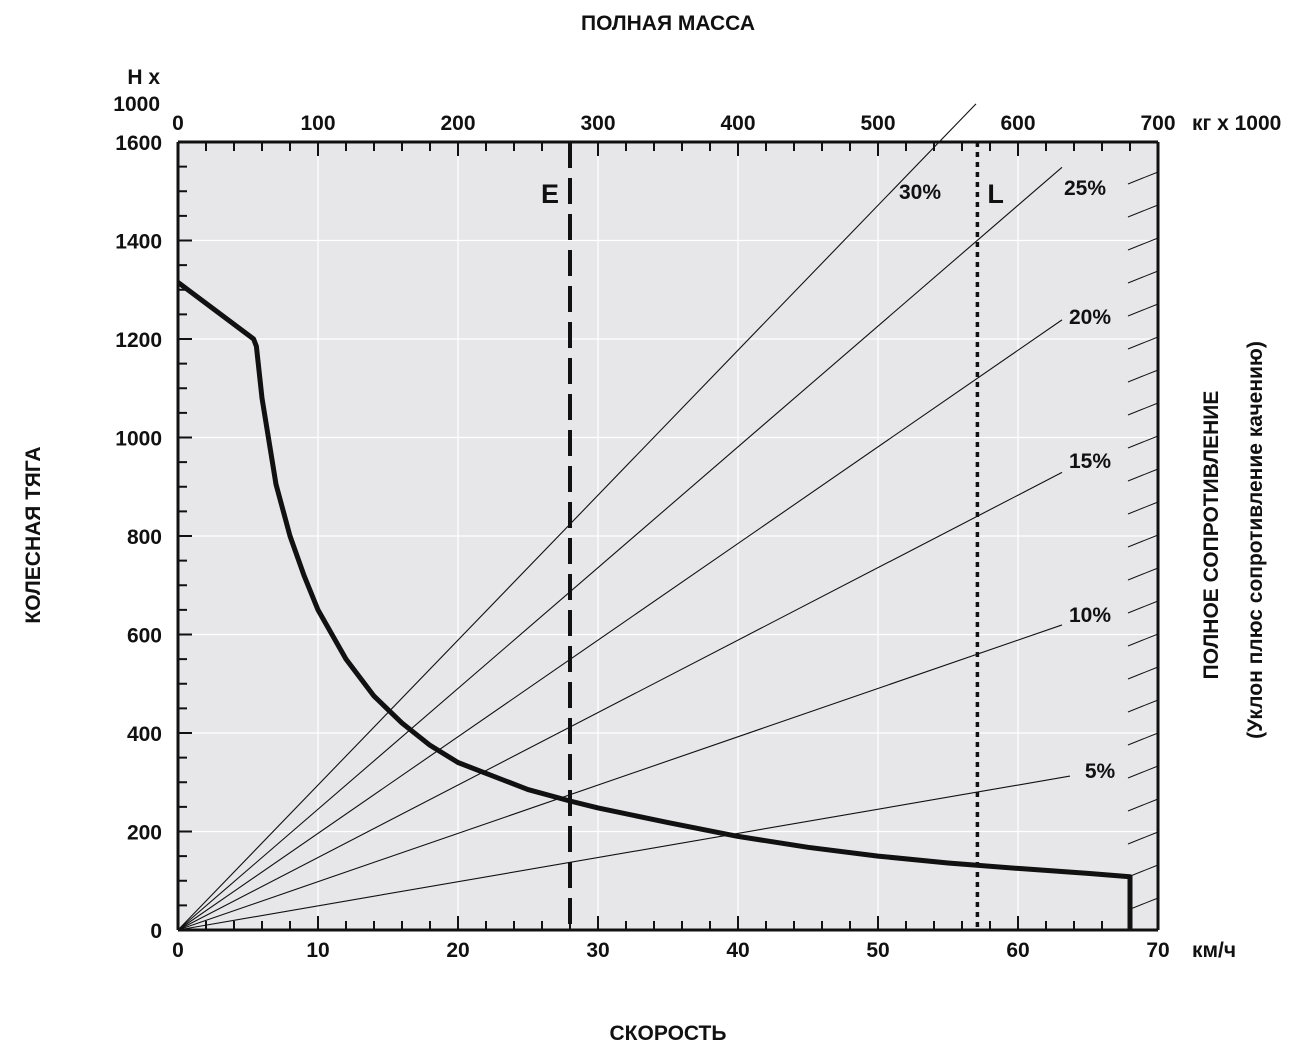 The height and width of the screenshot is (1051, 1297). I want to click on x-tick-label: 70, so click(1157, 950).